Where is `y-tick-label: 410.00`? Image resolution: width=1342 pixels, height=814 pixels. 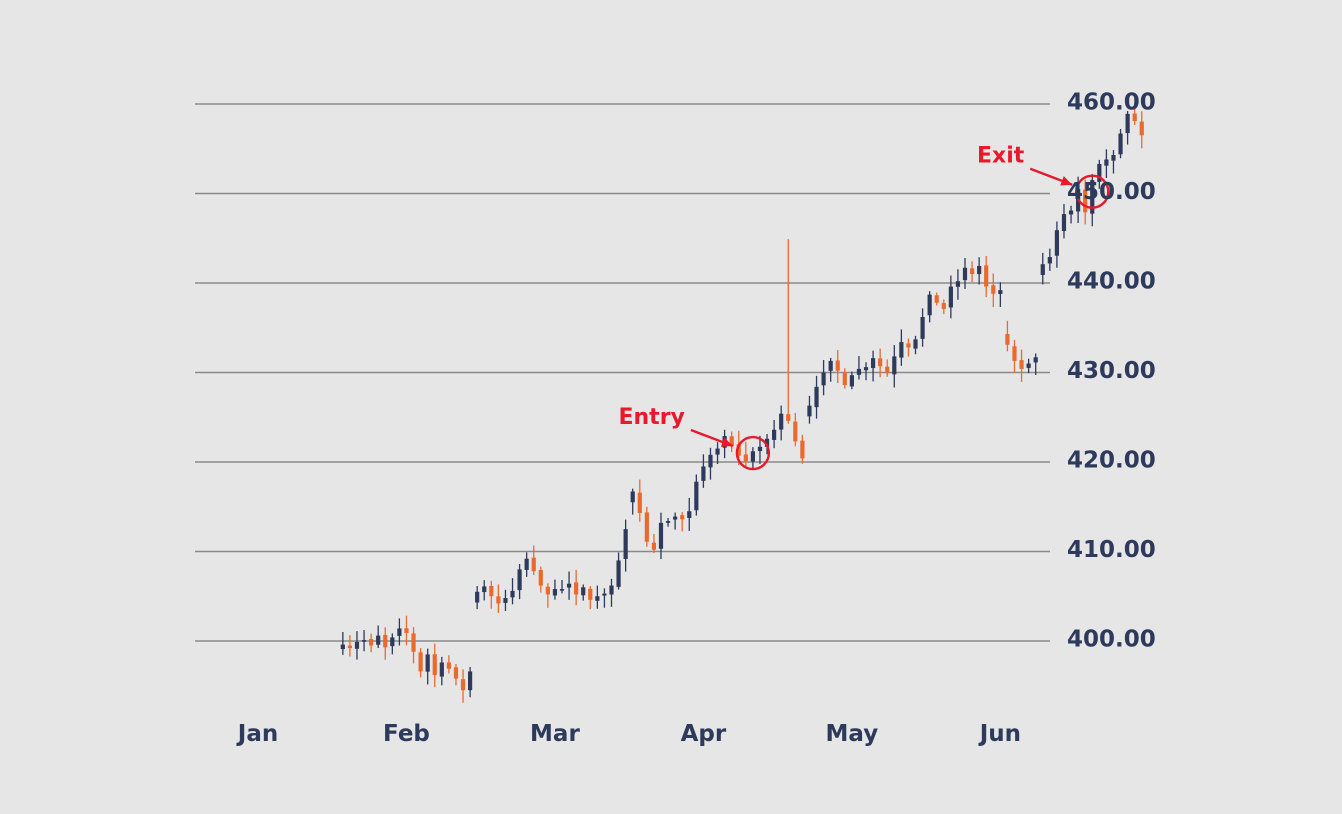 y-tick-label: 410.00 is located at coordinates (1111, 550).